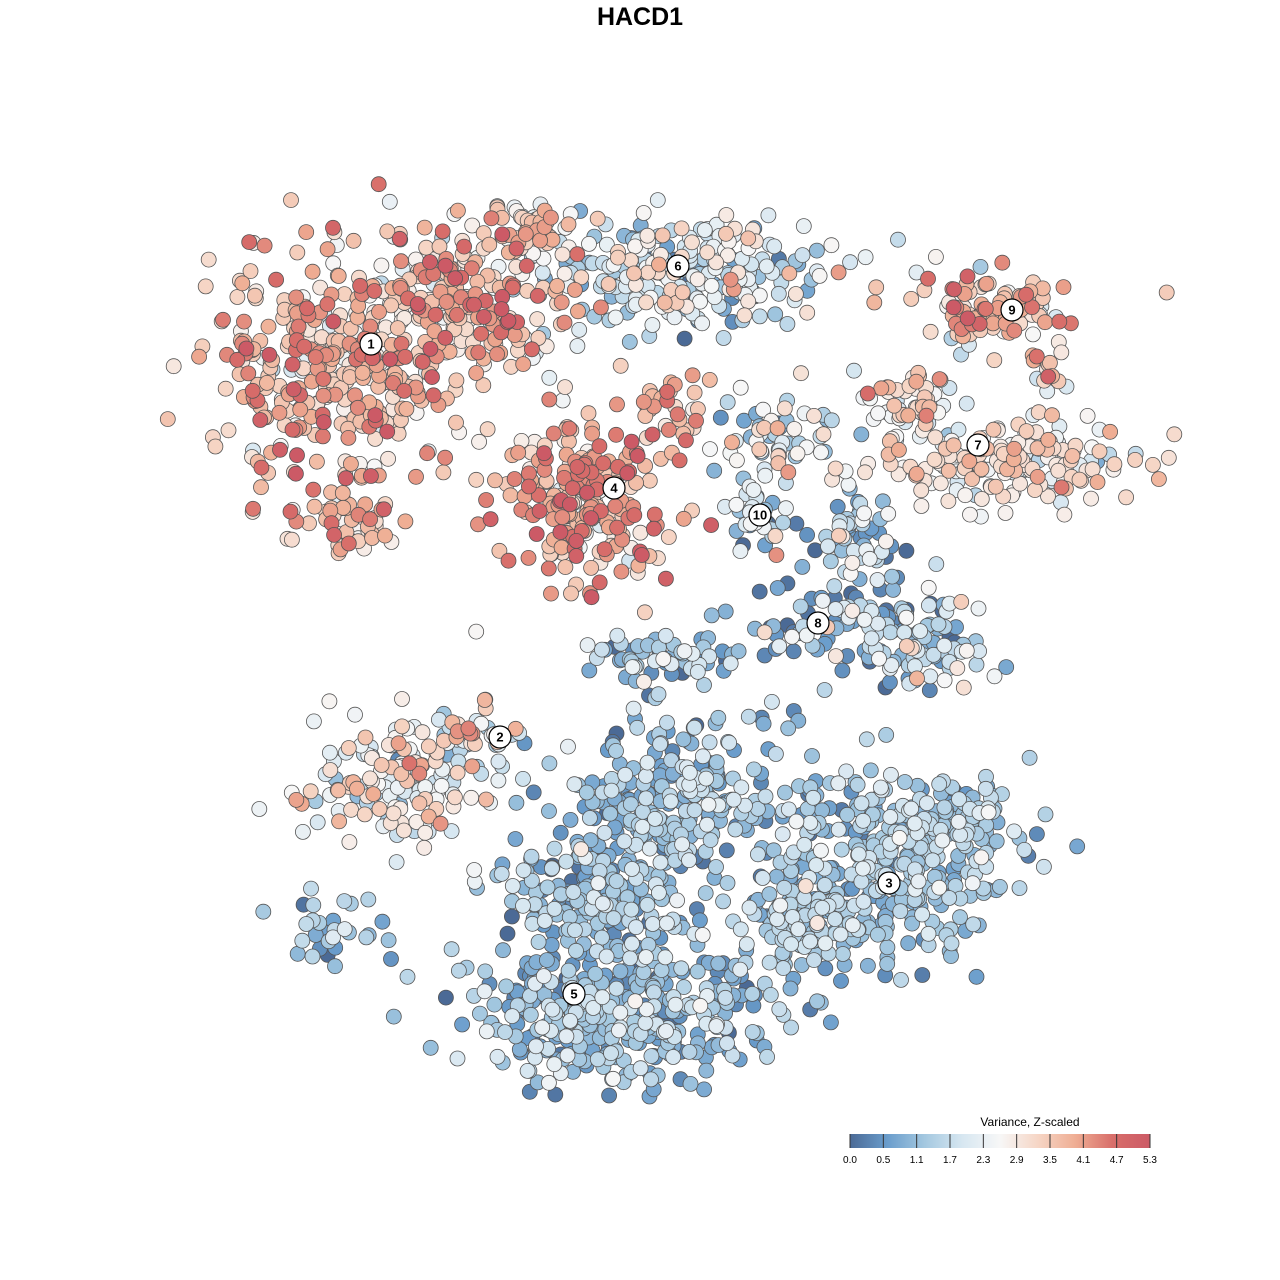 This screenshot has width=1280, height=1280. Describe the element at coordinates (1083, 1160) in the screenshot. I see `legend-tick-label: 4.1` at that location.